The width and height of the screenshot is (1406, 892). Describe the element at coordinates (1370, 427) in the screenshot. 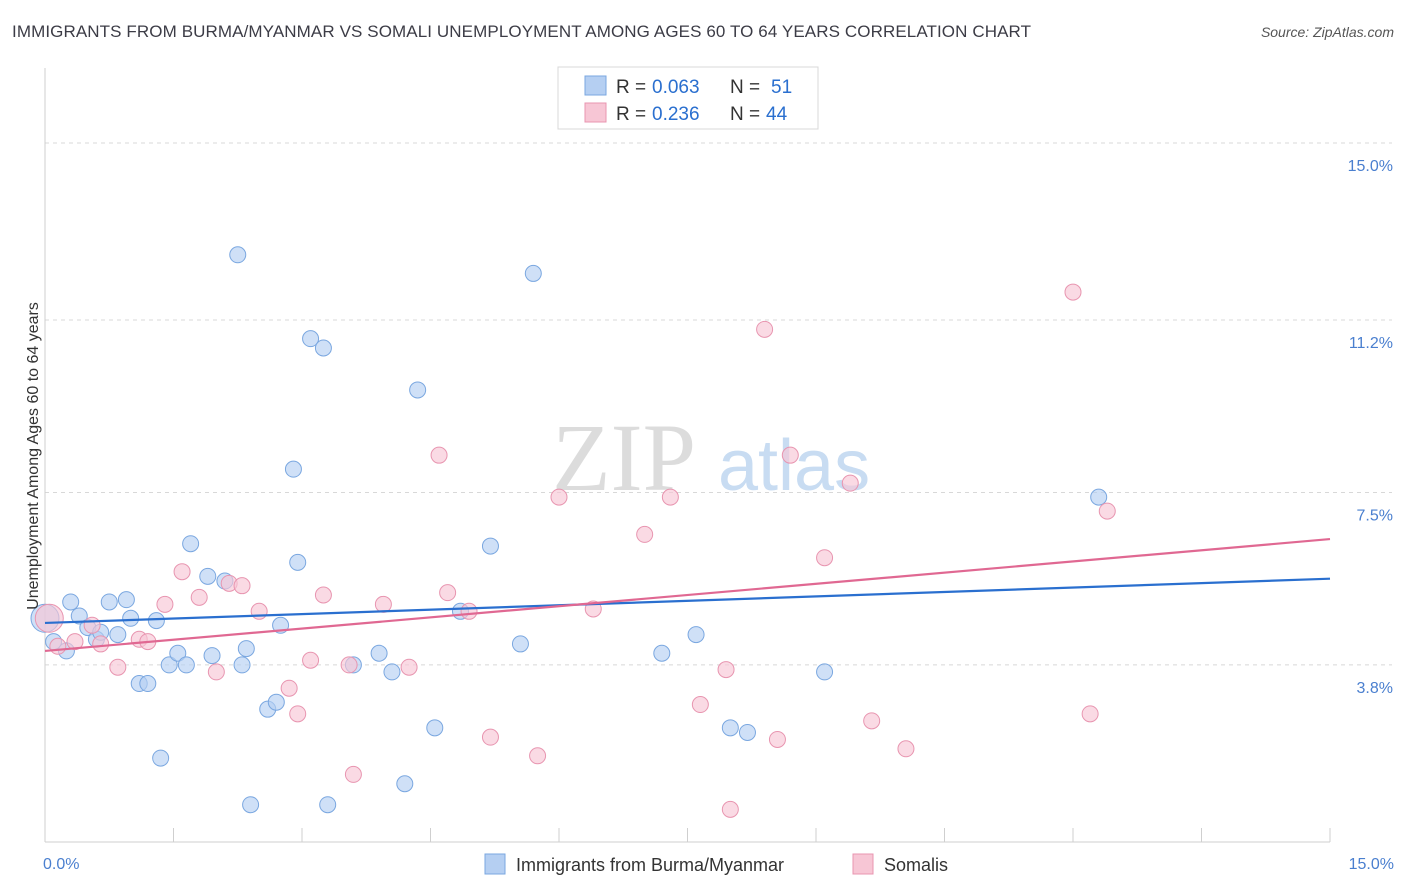

I see `y-tick-labels: 3.8% 7.5% 11.2% 15.0%` at that location.